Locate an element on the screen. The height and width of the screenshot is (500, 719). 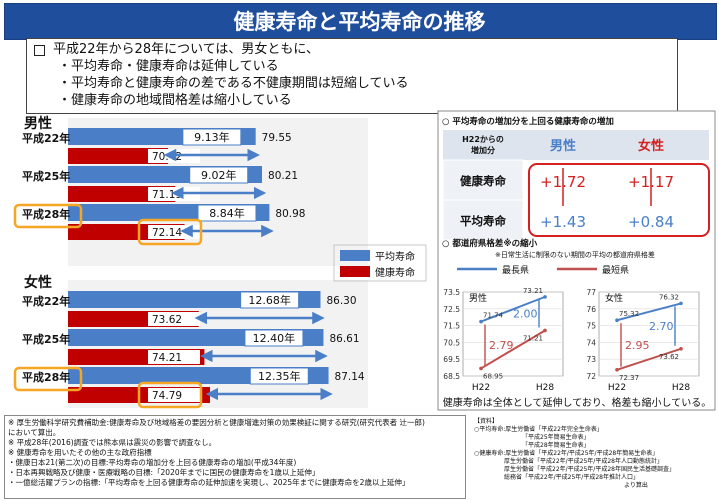
line-title: ○ 都道府県格差※の縮小 is located at coordinates (490, 243).